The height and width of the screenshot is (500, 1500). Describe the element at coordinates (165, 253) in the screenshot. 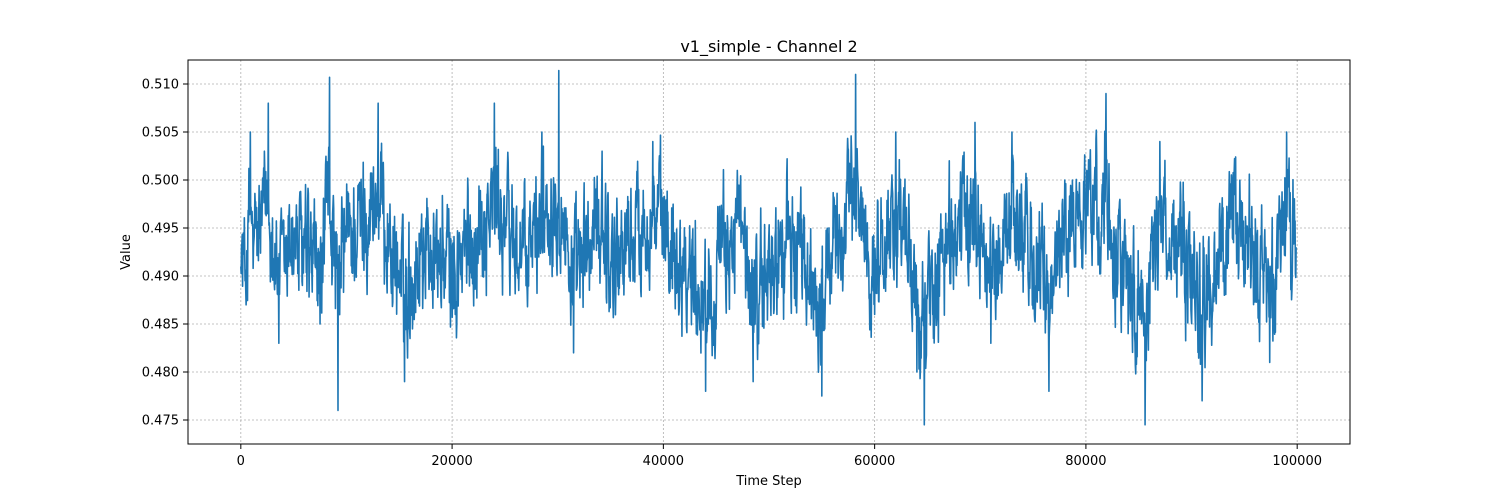

I see `y-axis-ticks: 0.475 0.480 0.485 0.490 0.495 0.500 0.505 0.510` at that location.